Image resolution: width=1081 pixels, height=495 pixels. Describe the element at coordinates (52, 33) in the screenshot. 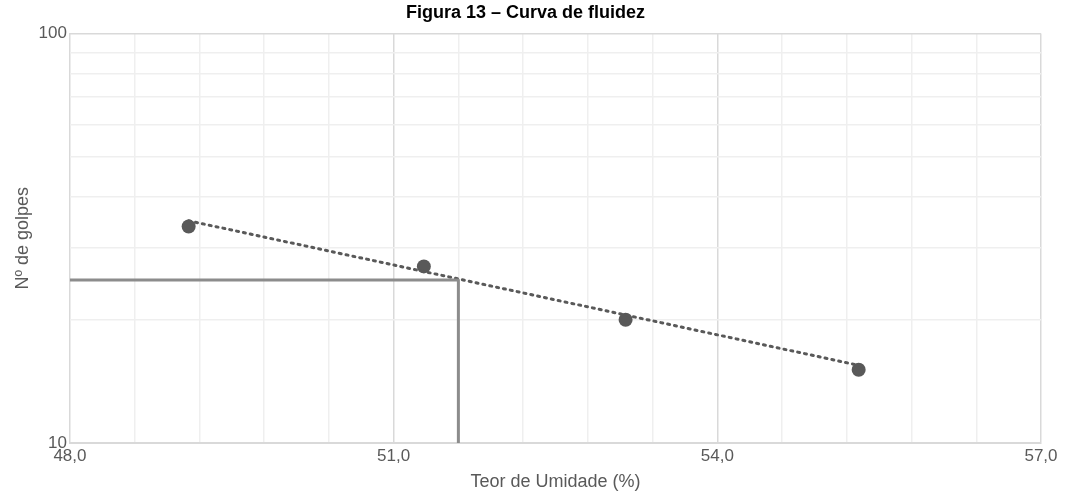

I see `y-tick-label: 100` at that location.